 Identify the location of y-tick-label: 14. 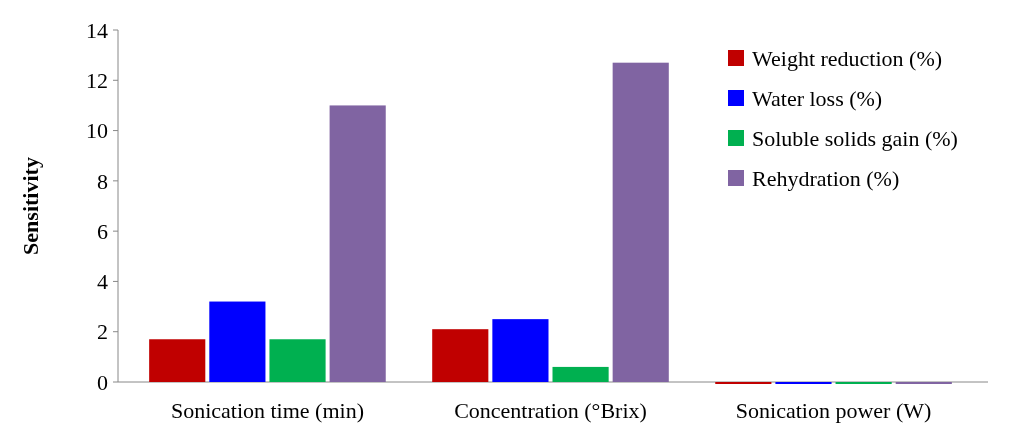
(97, 30).